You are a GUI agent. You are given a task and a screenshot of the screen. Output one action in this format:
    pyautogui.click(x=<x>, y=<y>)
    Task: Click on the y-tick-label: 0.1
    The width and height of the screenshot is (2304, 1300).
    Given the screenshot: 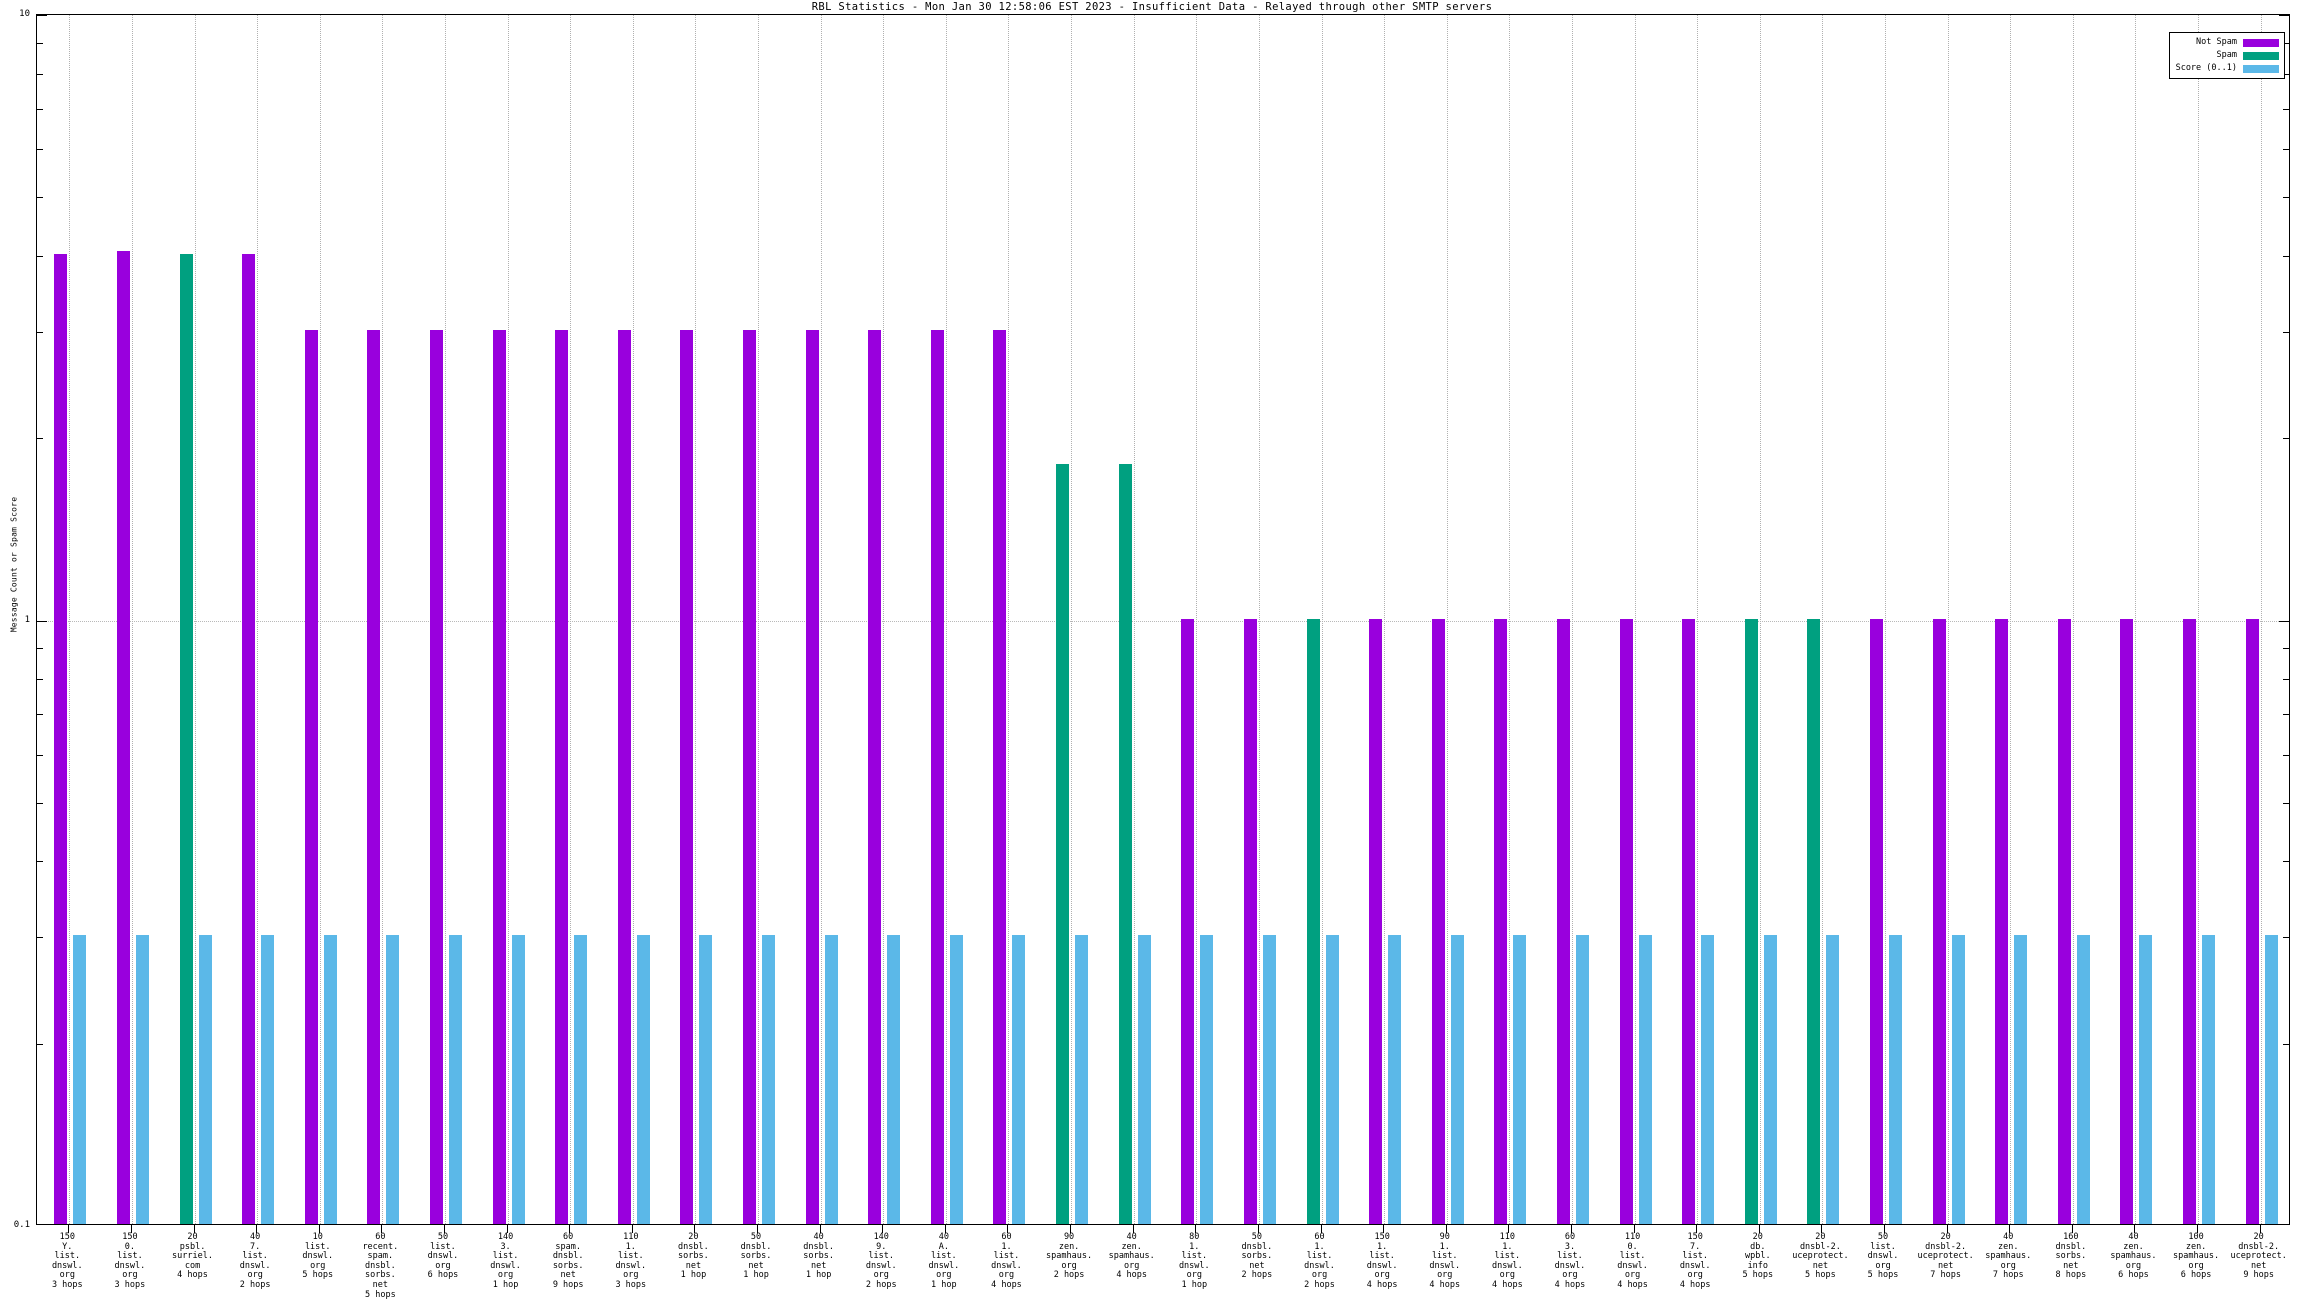 What is the action you would take?
    pyautogui.click(x=21, y=1225)
    